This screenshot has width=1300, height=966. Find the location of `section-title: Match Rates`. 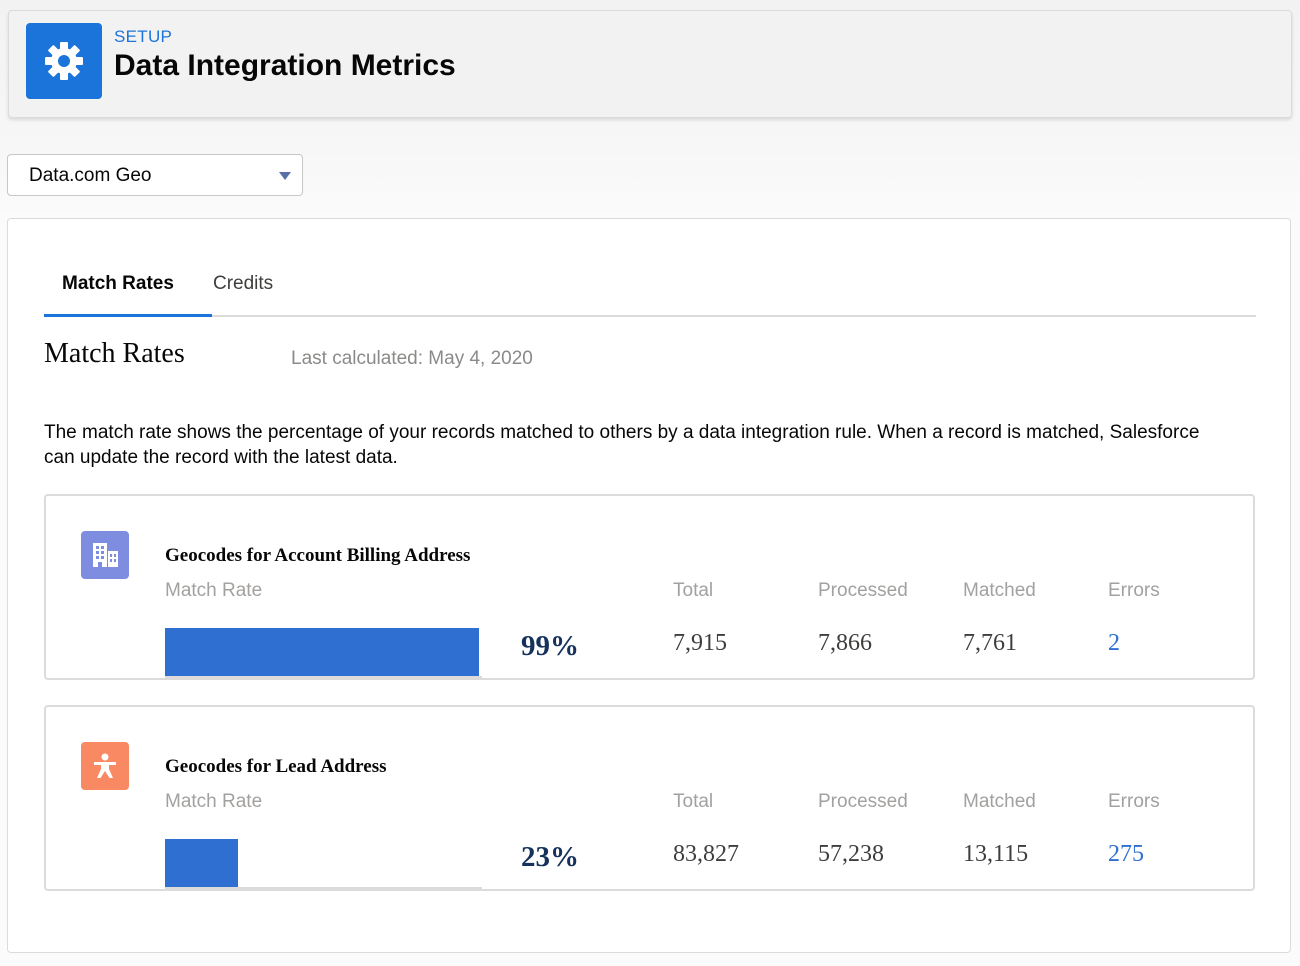

section-title: Match Rates is located at coordinates (114, 353).